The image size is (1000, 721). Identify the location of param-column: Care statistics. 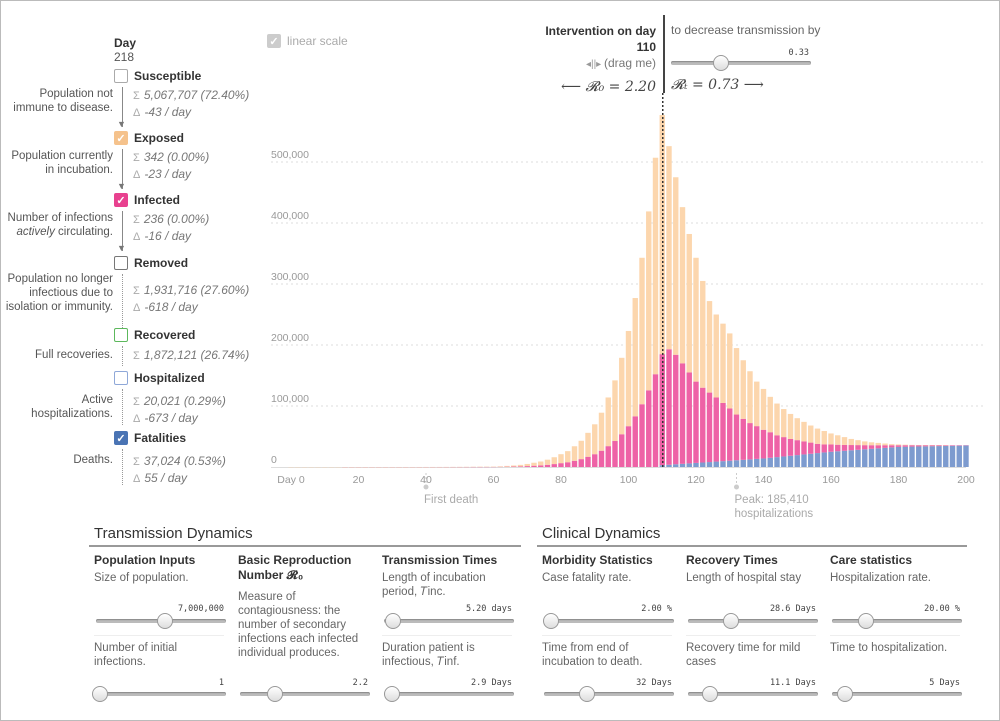
(896, 560).